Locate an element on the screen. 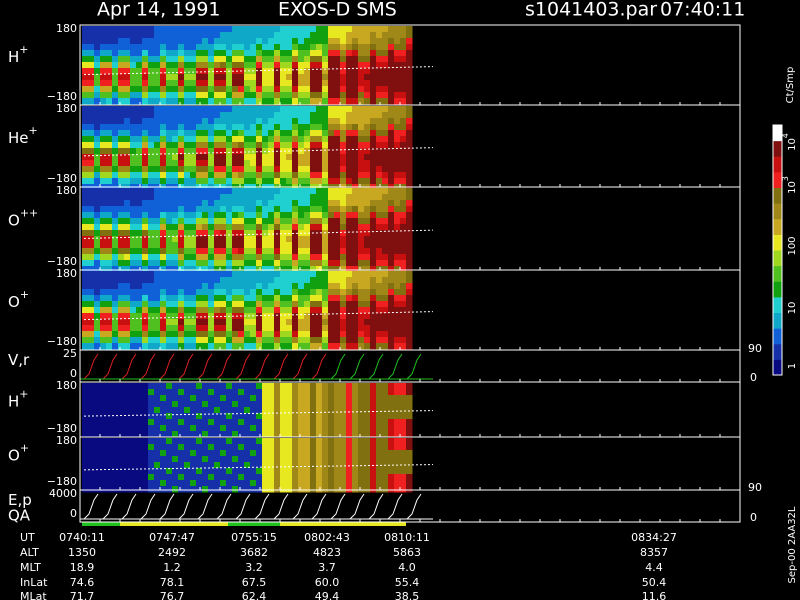 The image size is (800, 600). colorbar-label: 104 is located at coordinates (790, 142).